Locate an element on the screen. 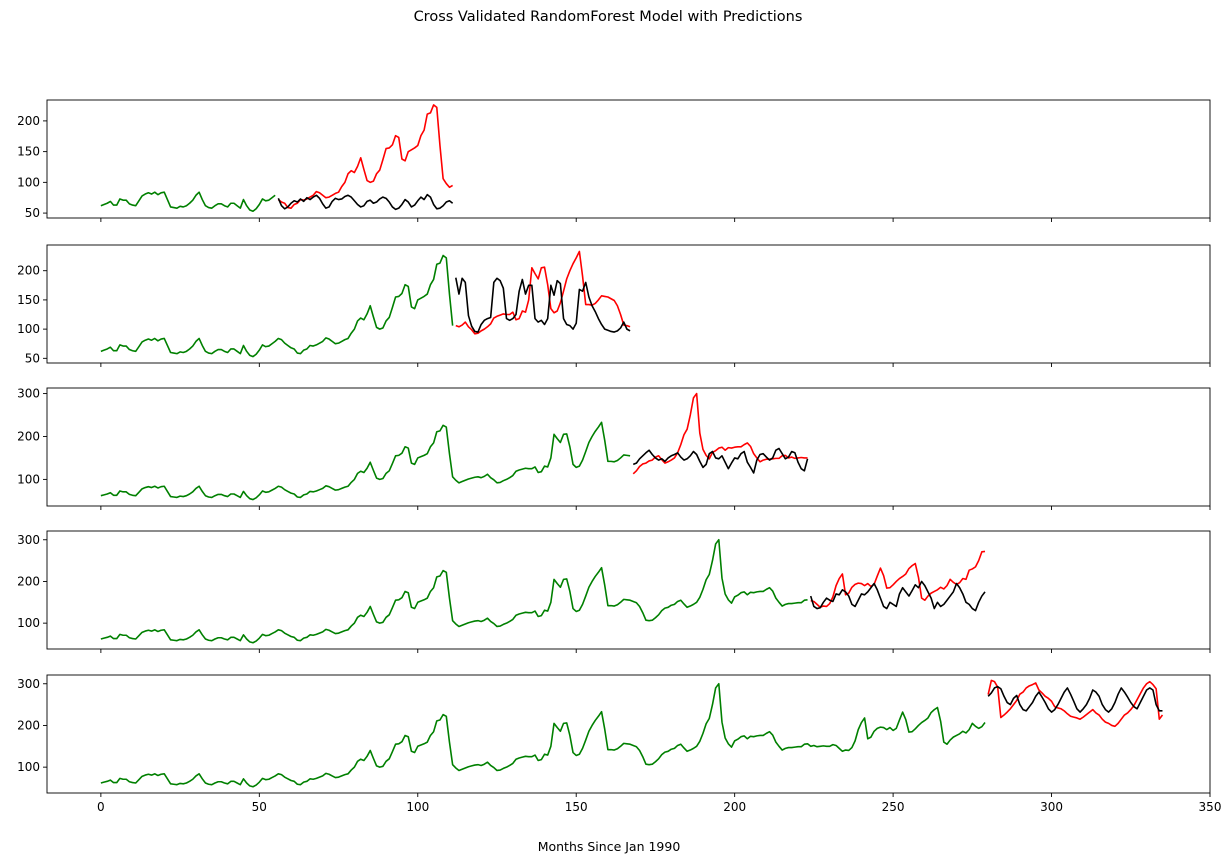  x-tick-label: 250 is located at coordinates (893, 807).